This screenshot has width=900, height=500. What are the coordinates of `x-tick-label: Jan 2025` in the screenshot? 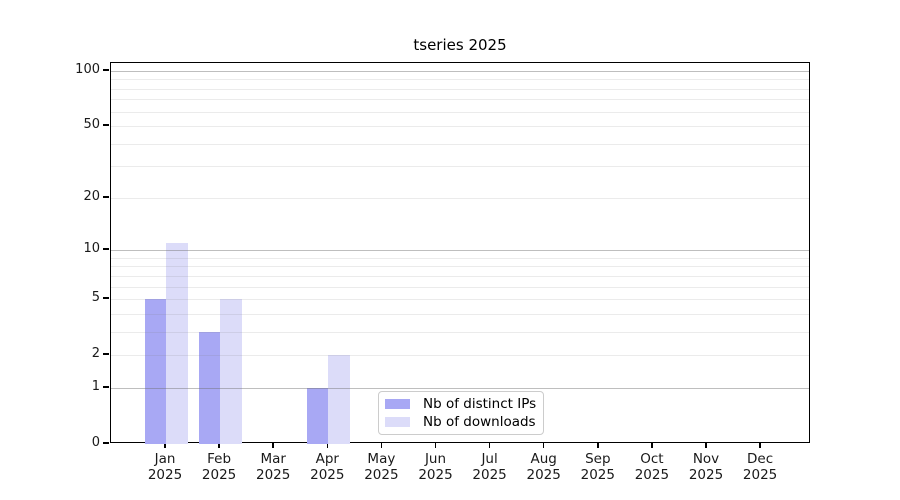 It's located at (165, 467).